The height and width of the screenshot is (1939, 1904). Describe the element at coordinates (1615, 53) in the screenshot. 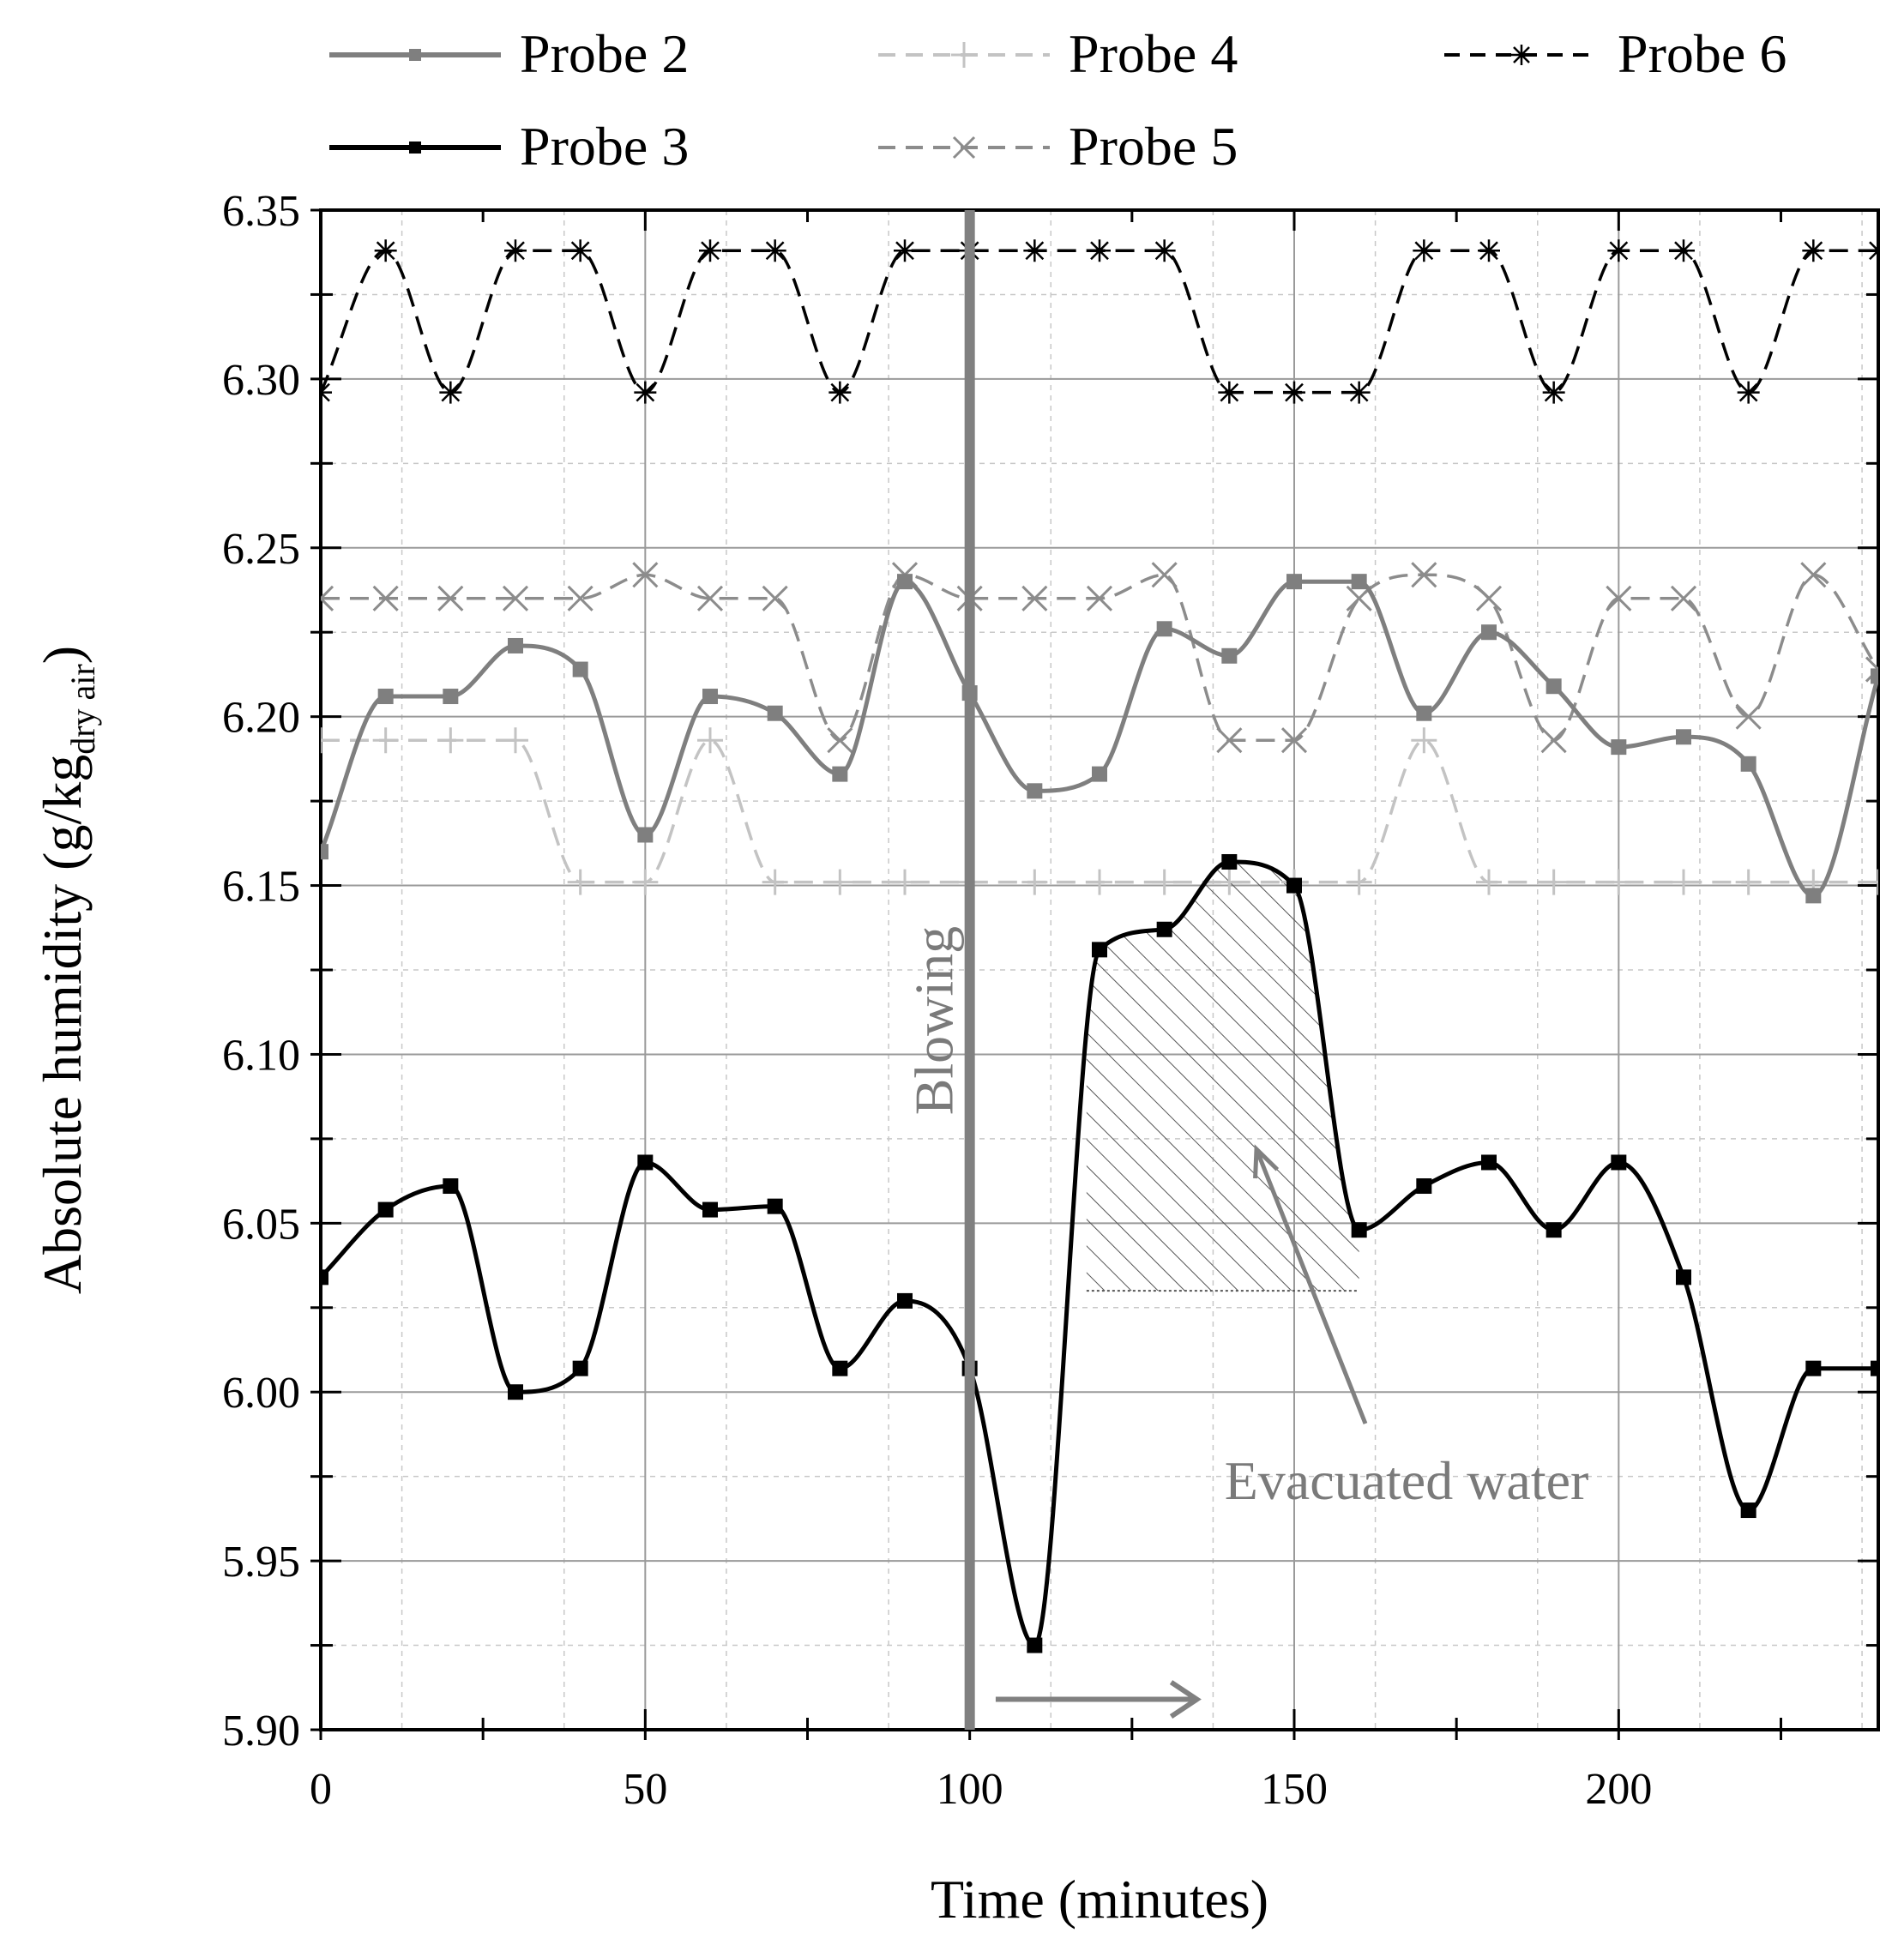

I see `legend-entry-probe-6: Probe 6` at that location.